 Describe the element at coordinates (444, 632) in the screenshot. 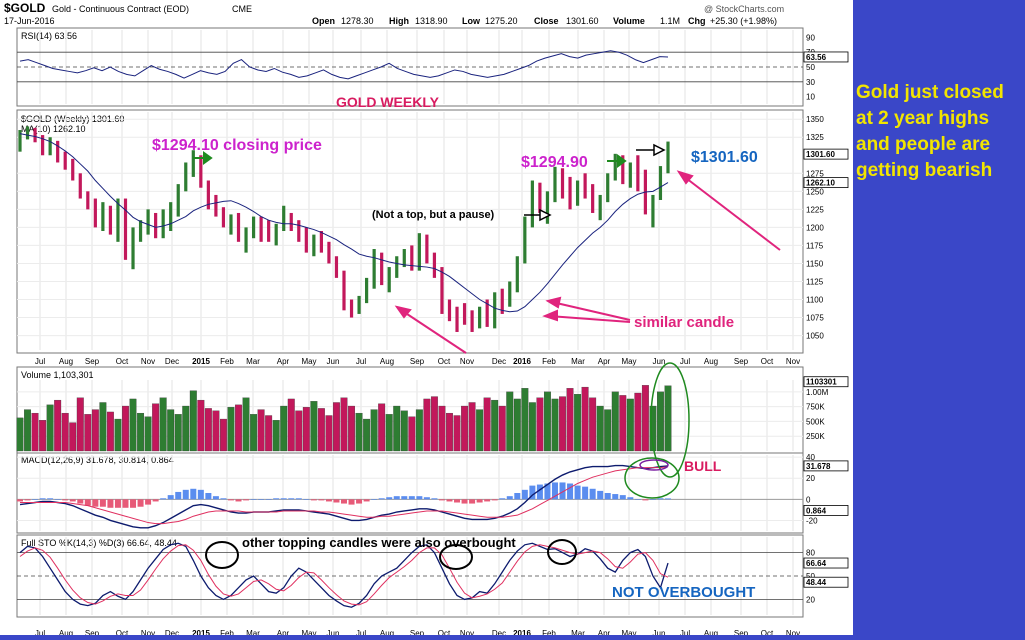

I see `month-tick-label: Oct` at that location.